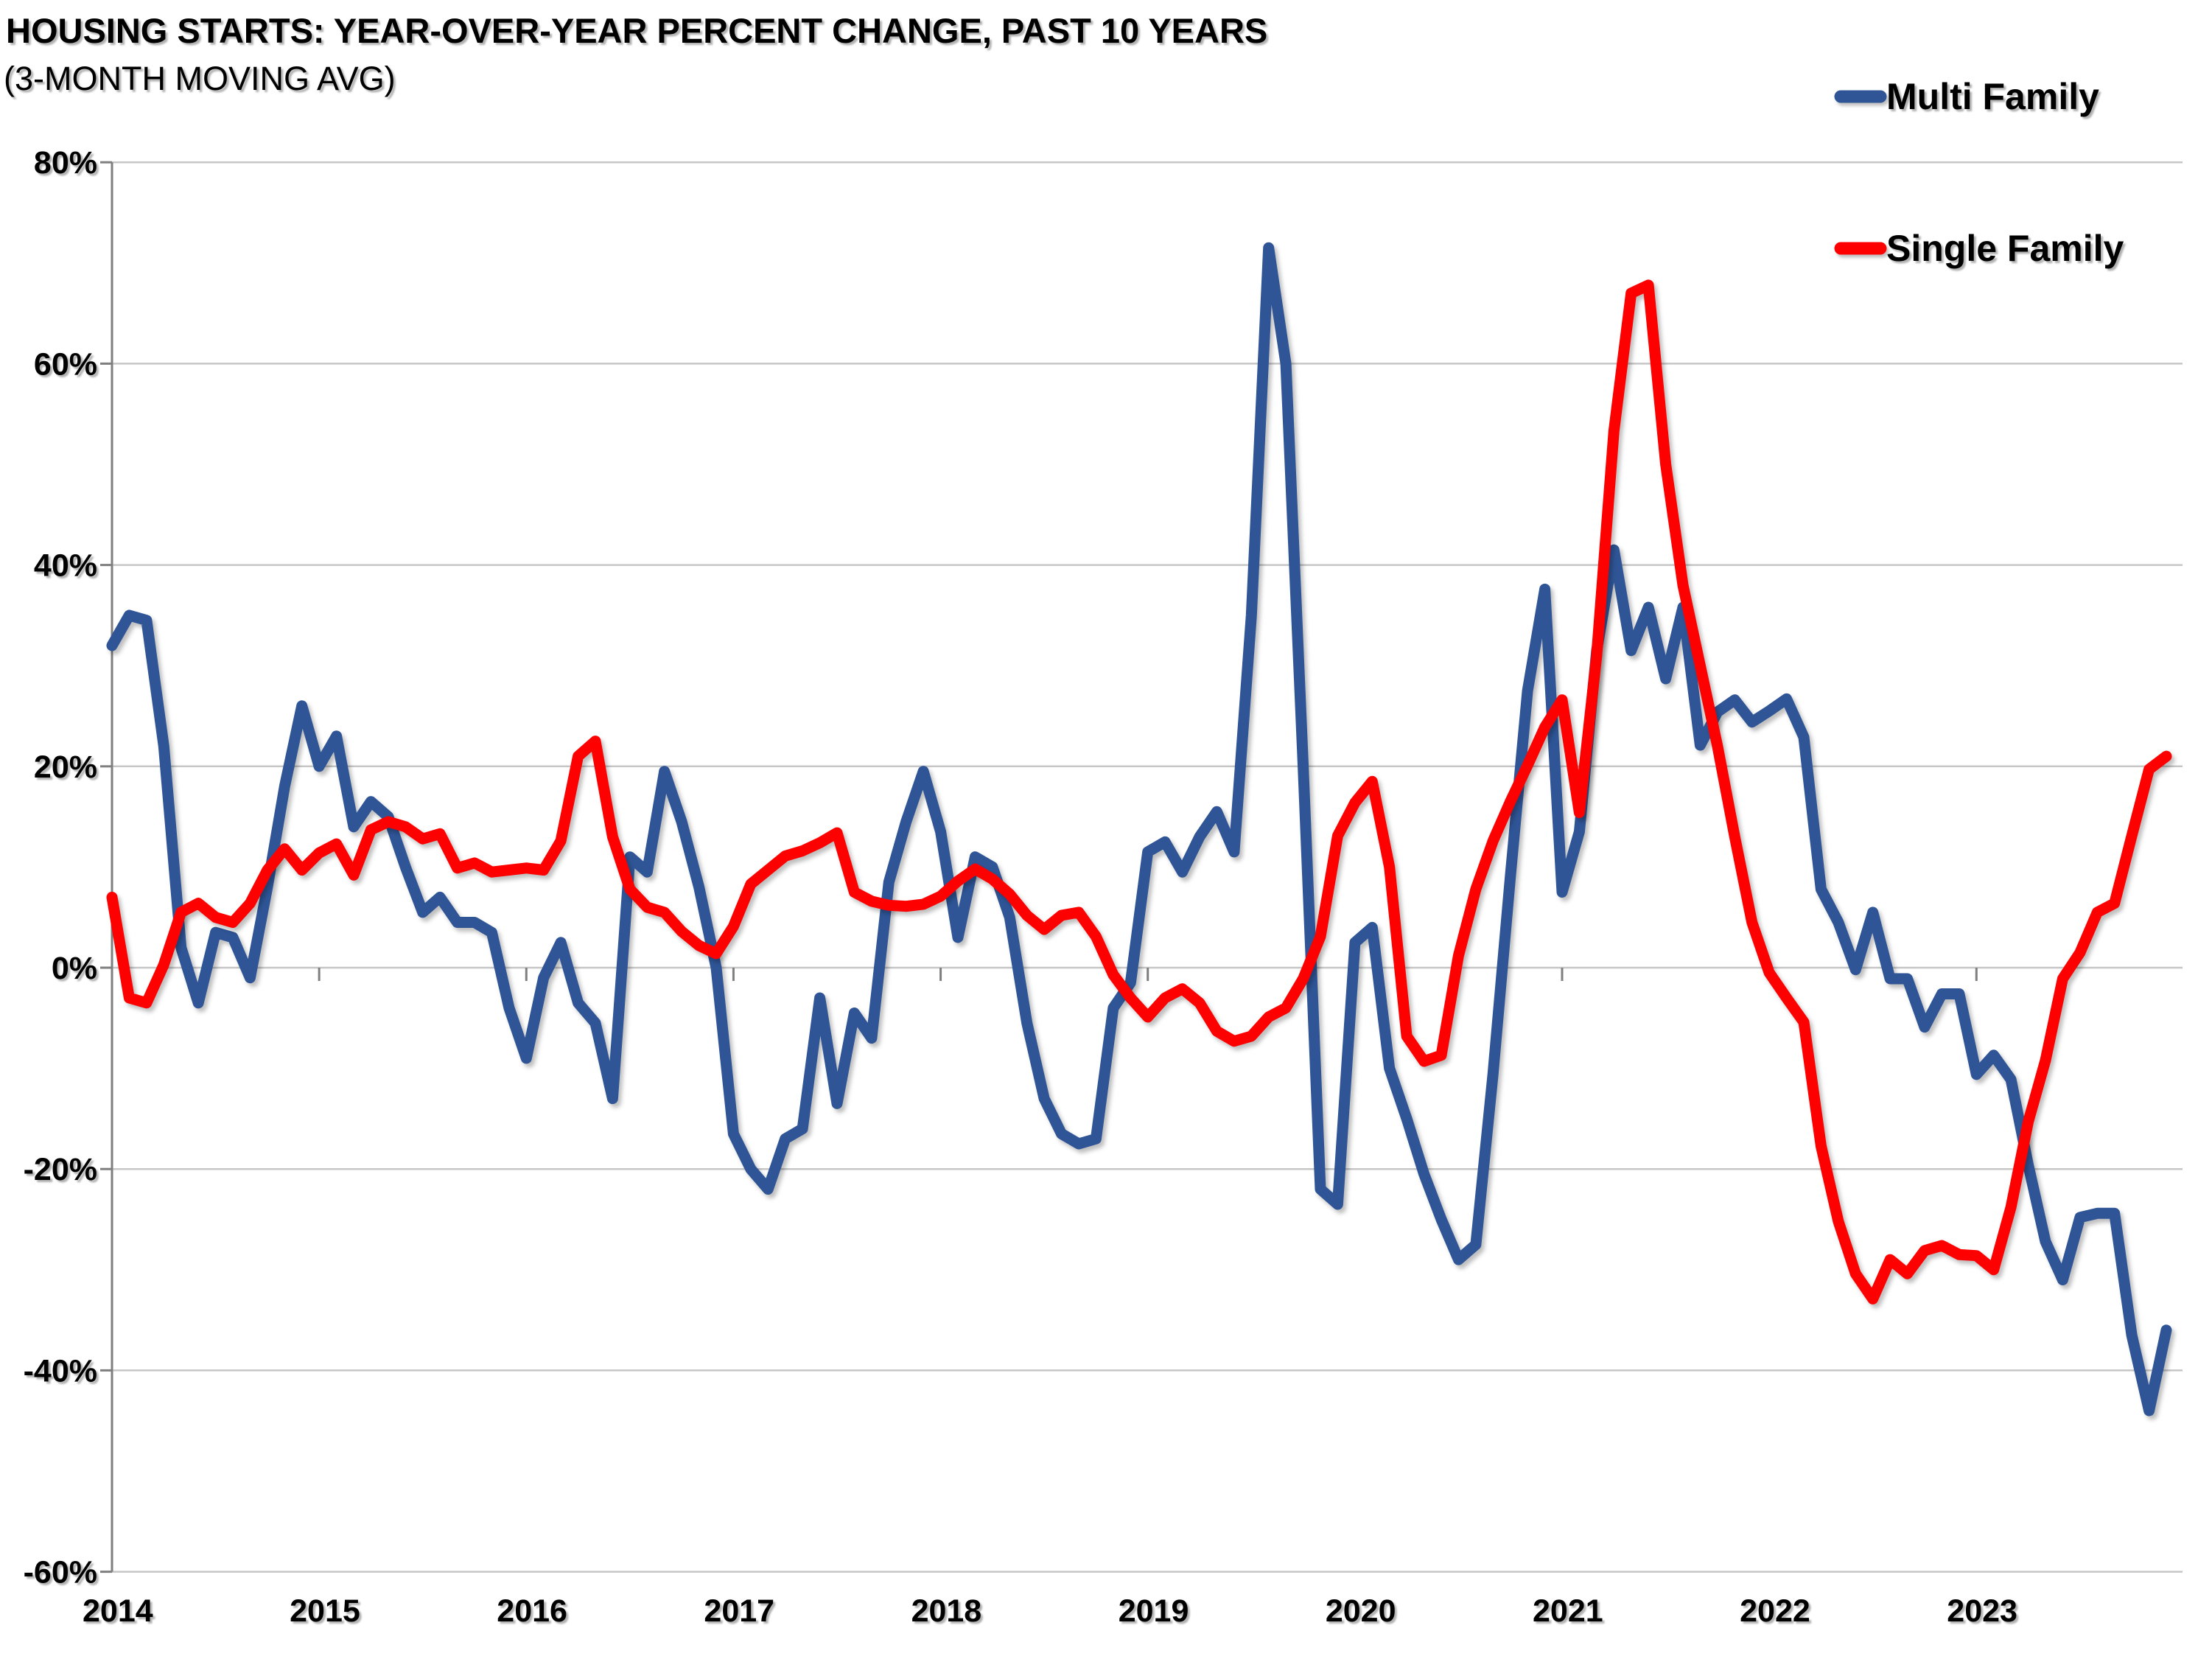 The image size is (2212, 1673). I want to click on x-tick-label: 2014, so click(118, 1611).